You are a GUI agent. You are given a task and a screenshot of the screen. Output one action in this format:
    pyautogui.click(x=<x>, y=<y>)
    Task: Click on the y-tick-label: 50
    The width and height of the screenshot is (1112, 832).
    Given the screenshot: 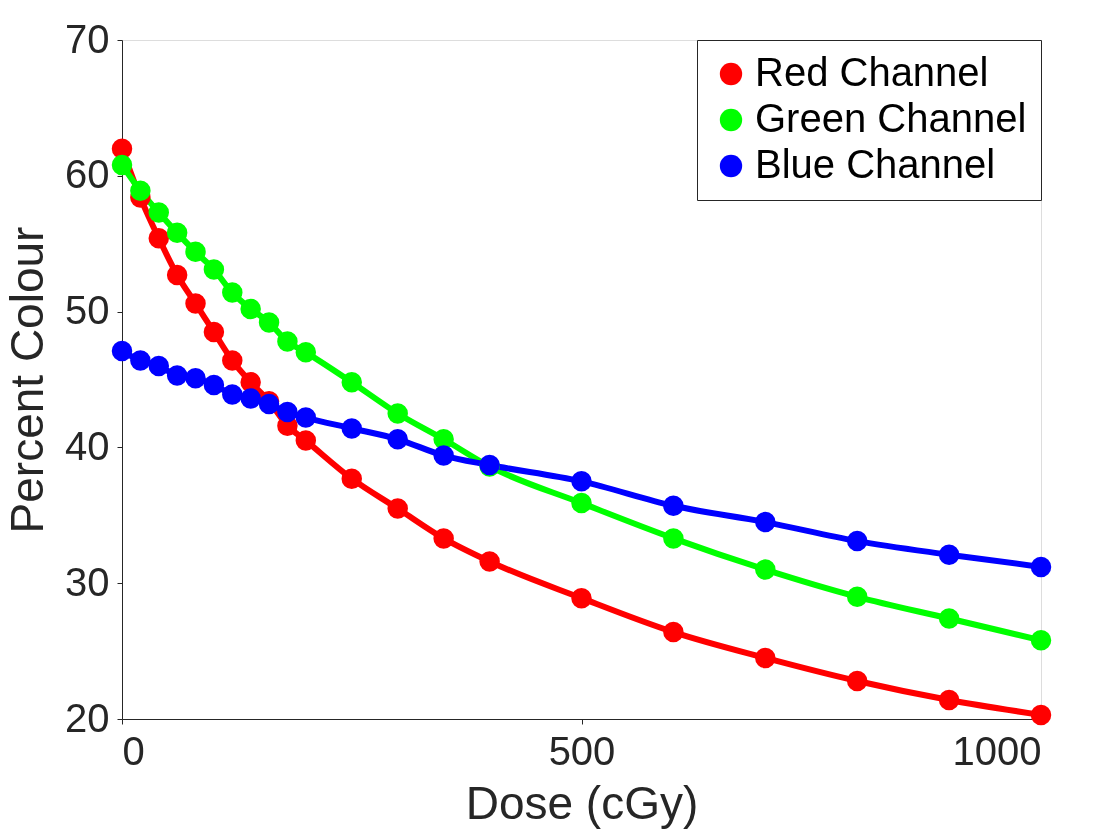 What is the action you would take?
    pyautogui.click(x=87, y=310)
    